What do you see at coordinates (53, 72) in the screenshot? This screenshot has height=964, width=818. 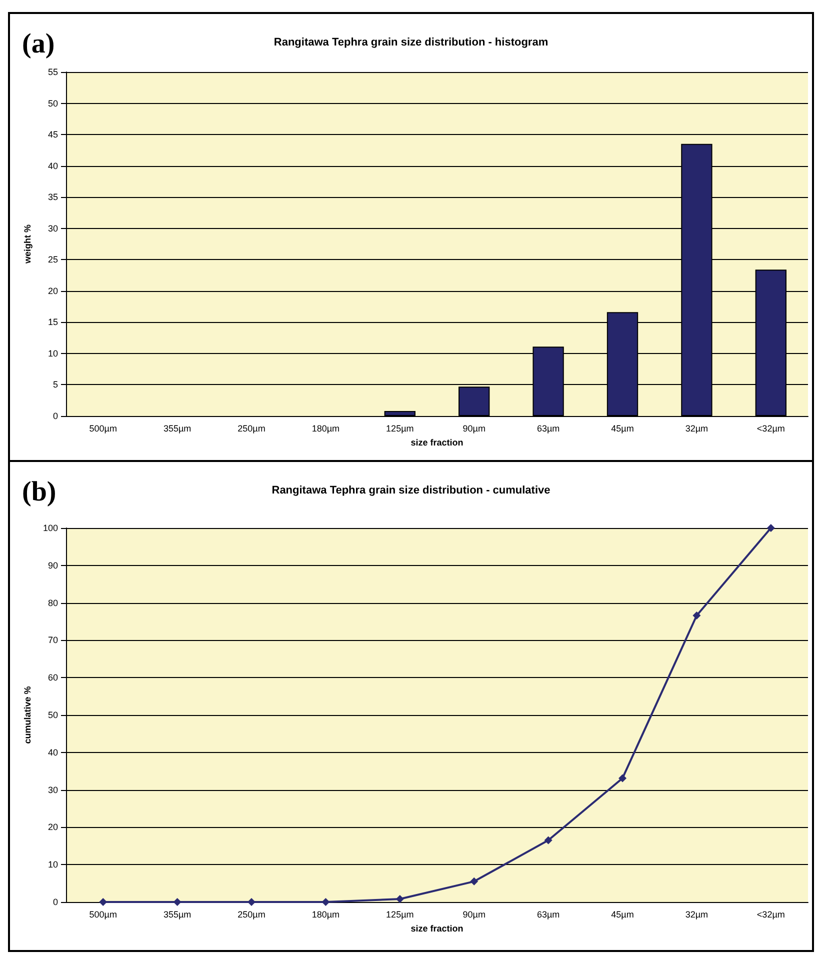 I see `y-tick-label: 55` at bounding box center [53, 72].